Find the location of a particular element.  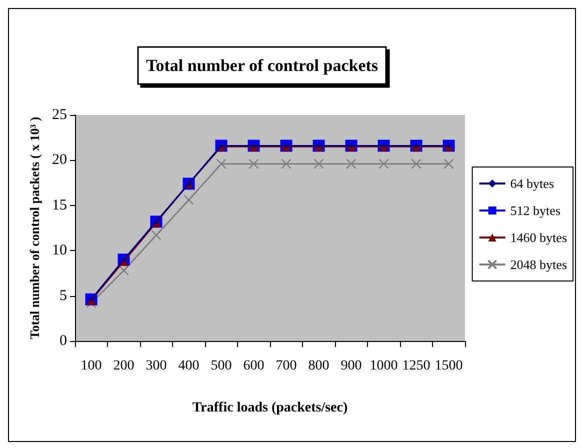

x-tick-label: 300 is located at coordinates (156, 366).